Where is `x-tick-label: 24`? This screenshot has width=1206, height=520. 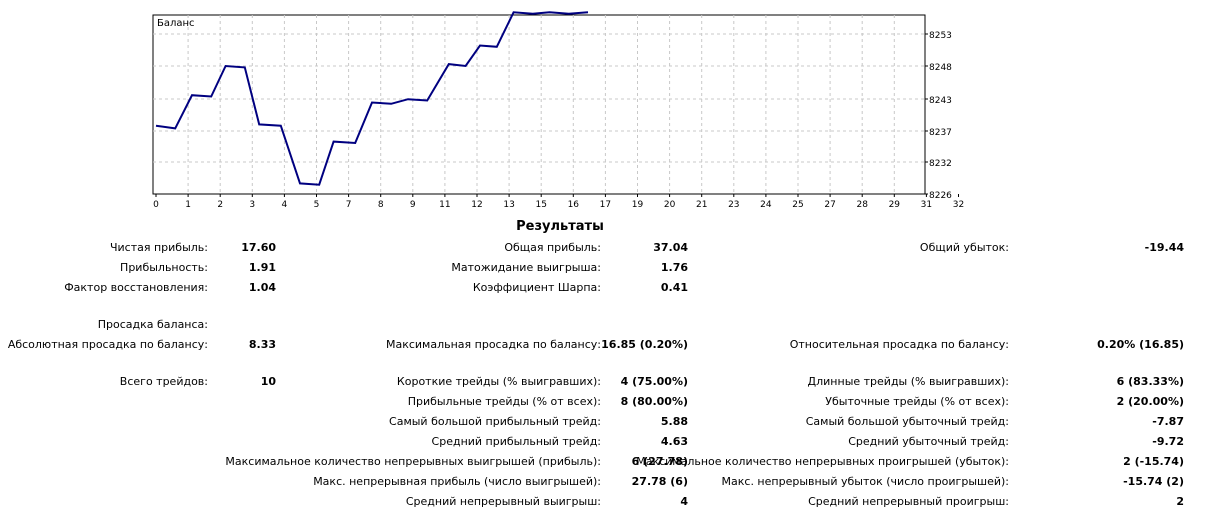
x-tick-label: 24 is located at coordinates (766, 205).